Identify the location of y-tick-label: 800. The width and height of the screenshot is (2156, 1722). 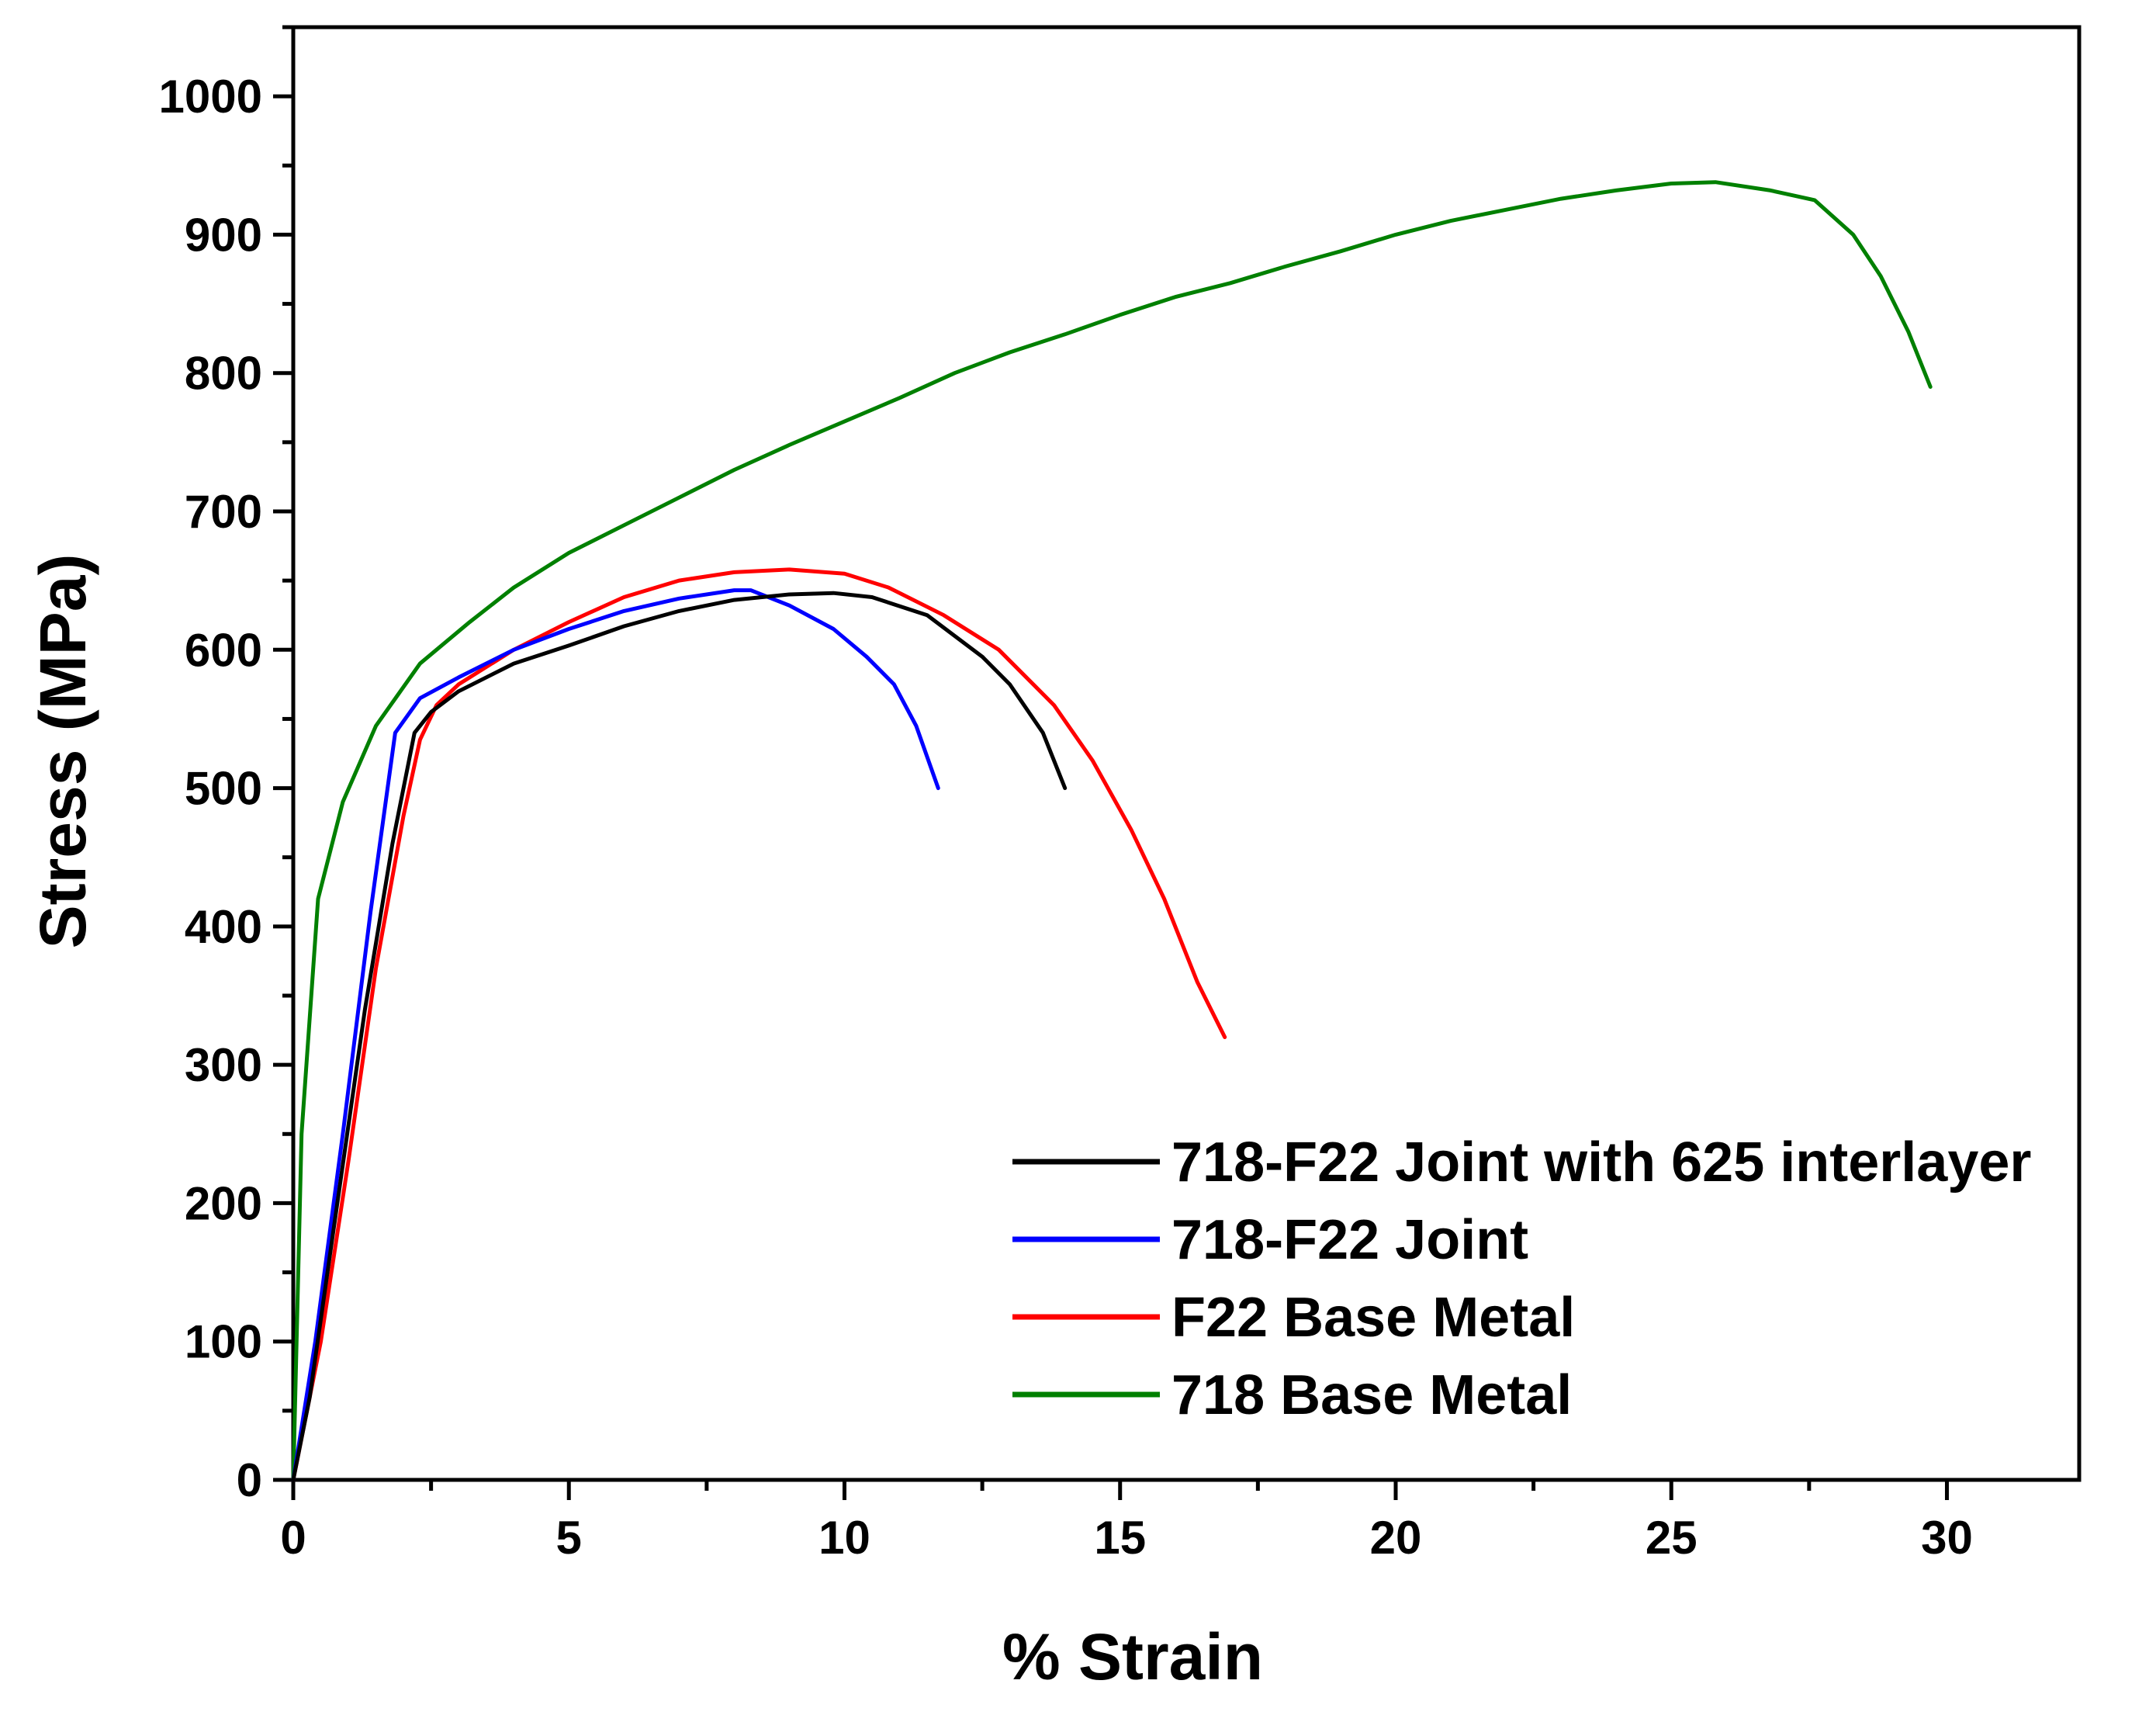
(223, 374).